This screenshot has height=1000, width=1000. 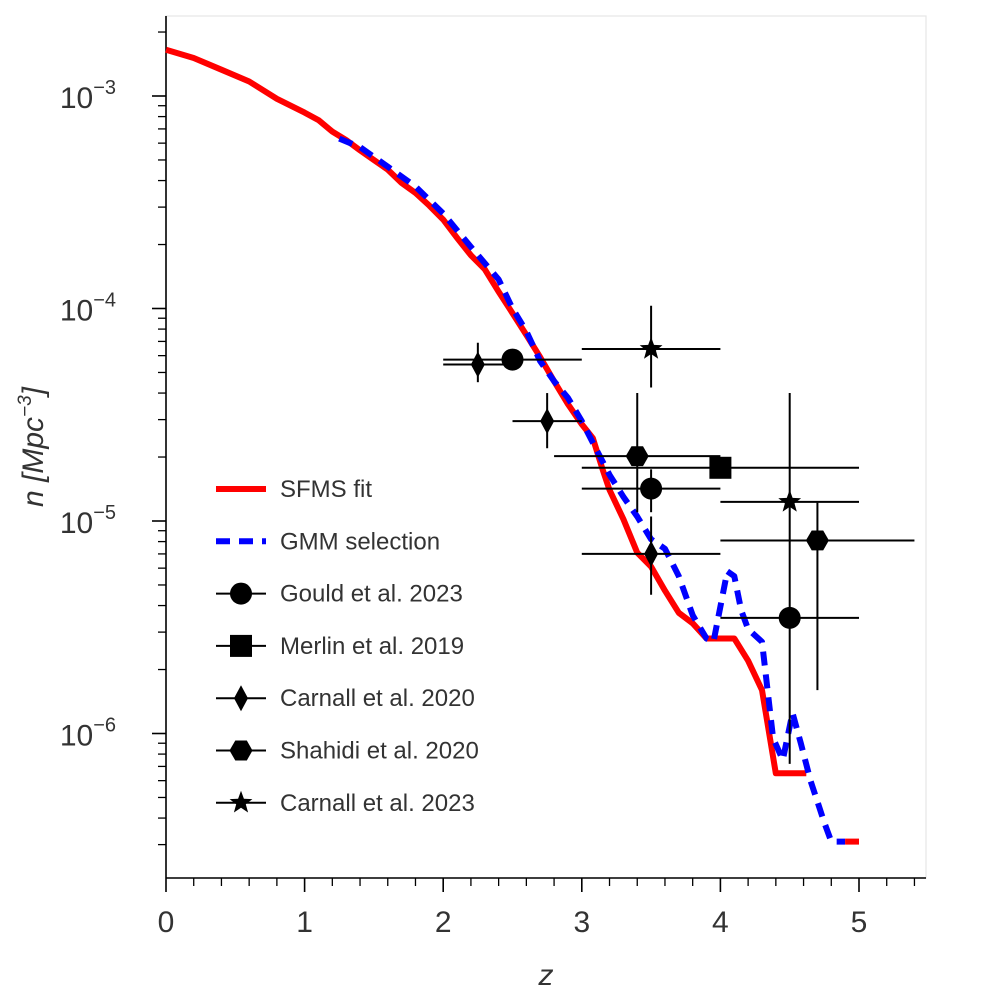 I want to click on y-axis-label-exp: −3, so click(x=25, y=406).